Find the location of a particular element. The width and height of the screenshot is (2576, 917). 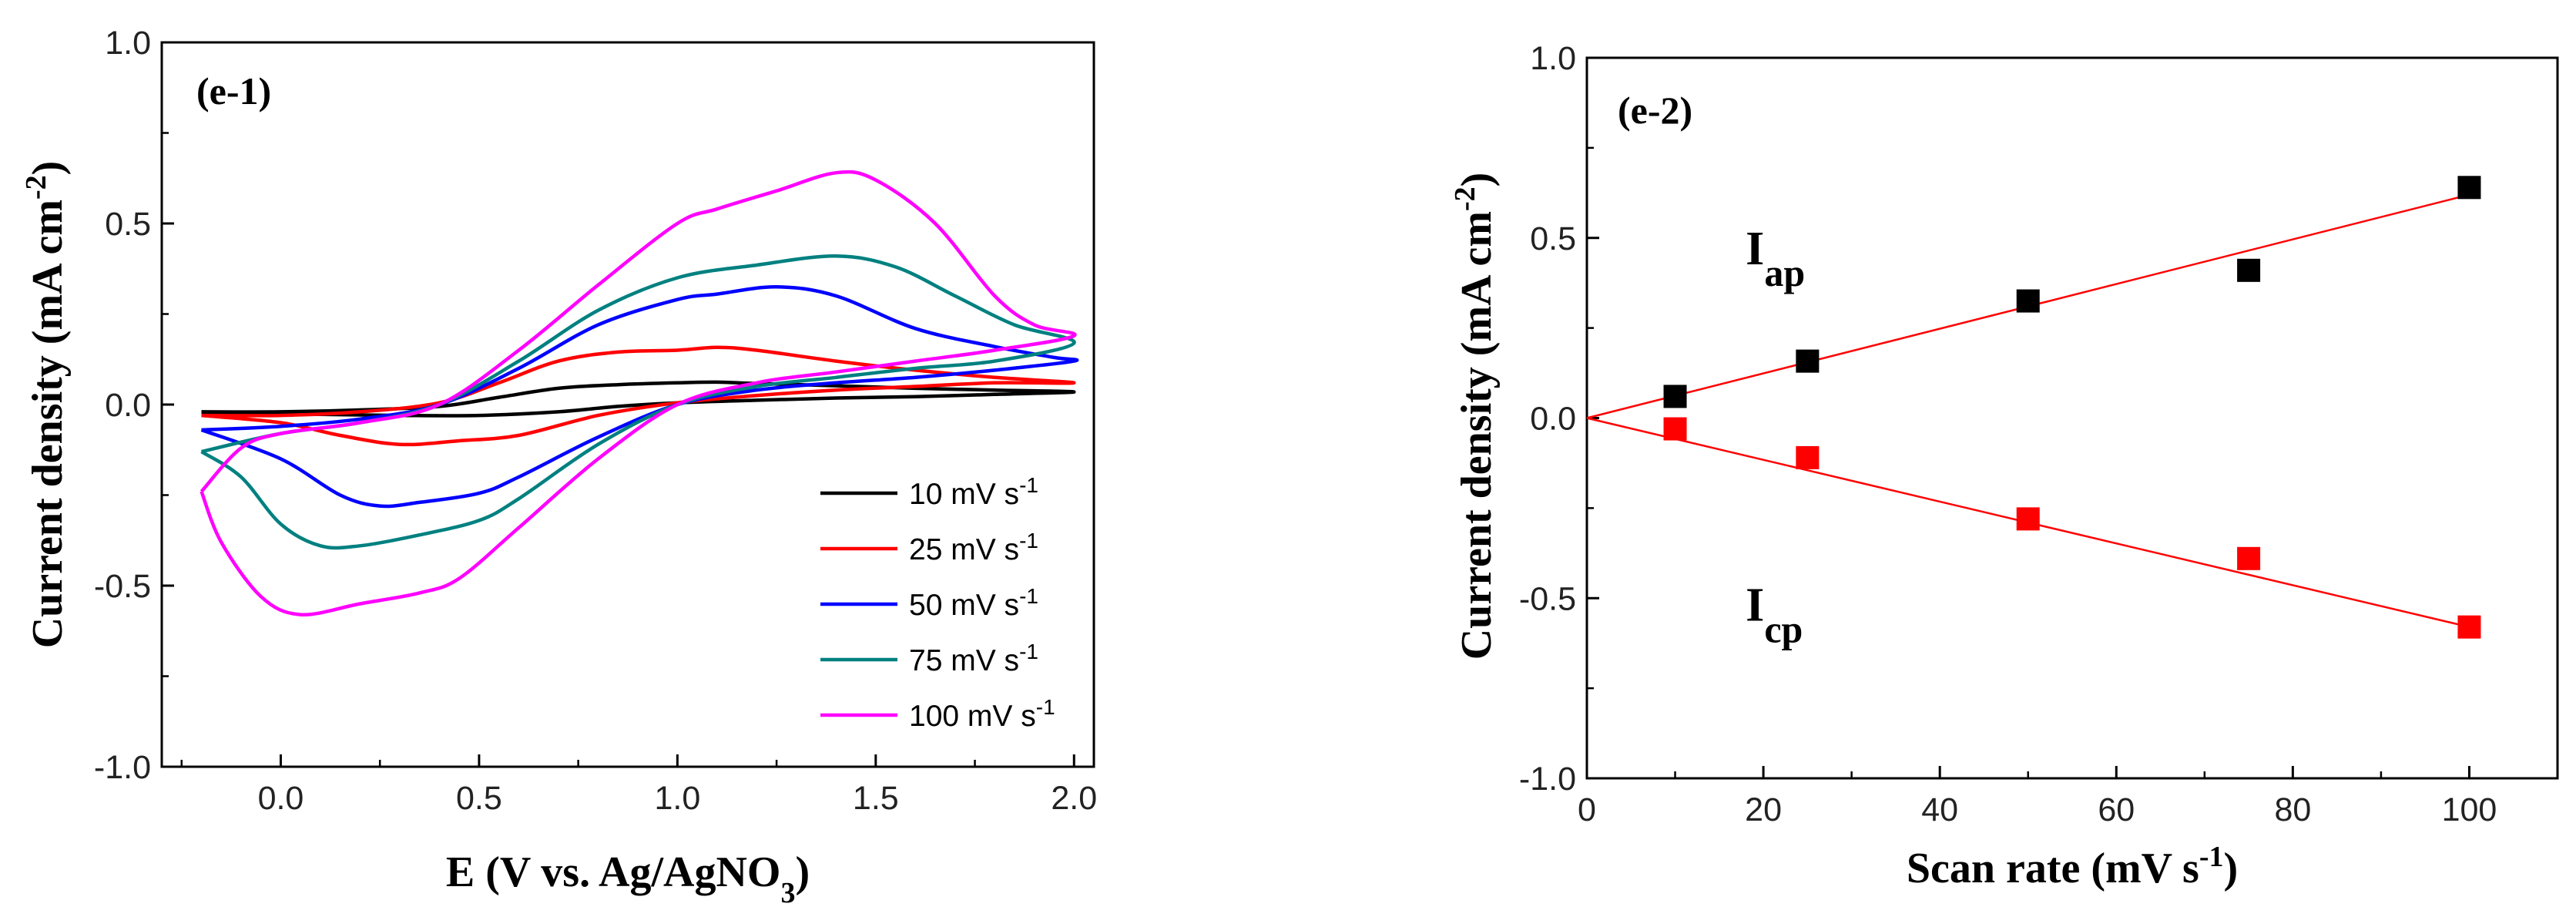

cv-curve-10-mv-s is located at coordinates (638, 399).